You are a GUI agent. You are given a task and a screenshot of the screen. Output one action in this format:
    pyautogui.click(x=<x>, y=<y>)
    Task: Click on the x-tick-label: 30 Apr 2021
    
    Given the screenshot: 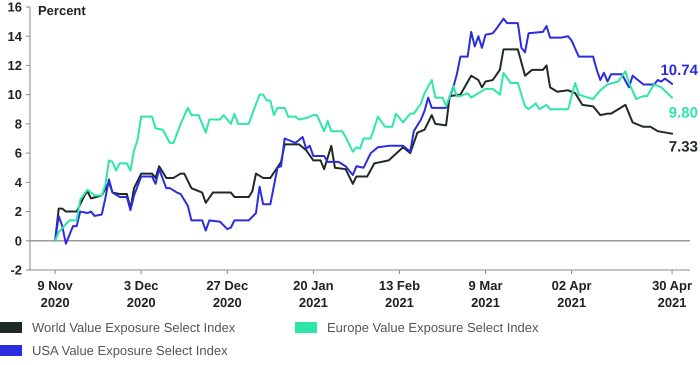 What is the action you would take?
    pyautogui.click(x=672, y=294)
    